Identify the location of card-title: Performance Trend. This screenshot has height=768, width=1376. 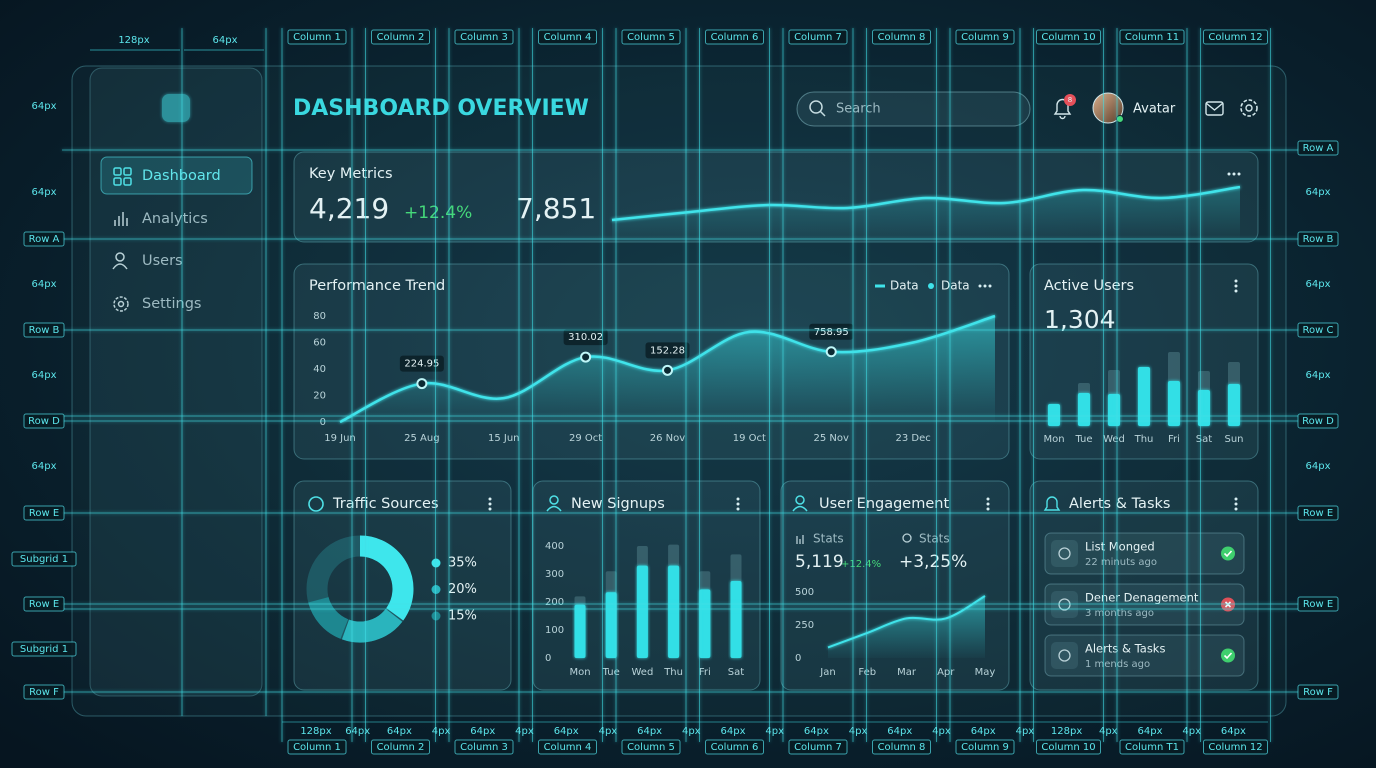
(377, 286).